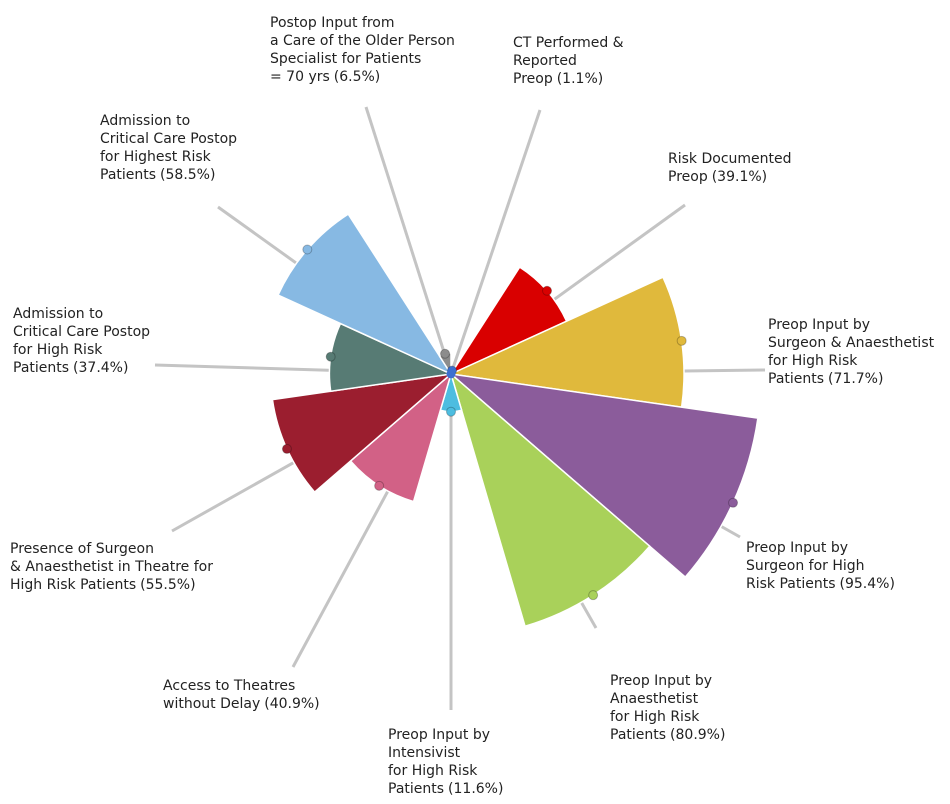  Describe the element at coordinates (332, 23) in the screenshot. I see `label-line: Postop Input from` at that location.